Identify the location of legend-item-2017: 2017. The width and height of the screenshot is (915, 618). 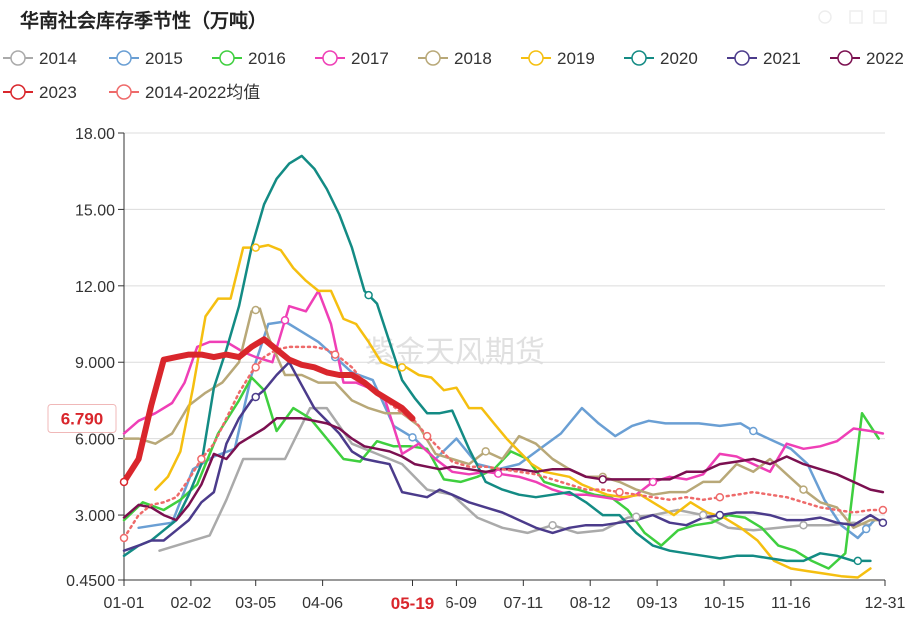
(352, 58).